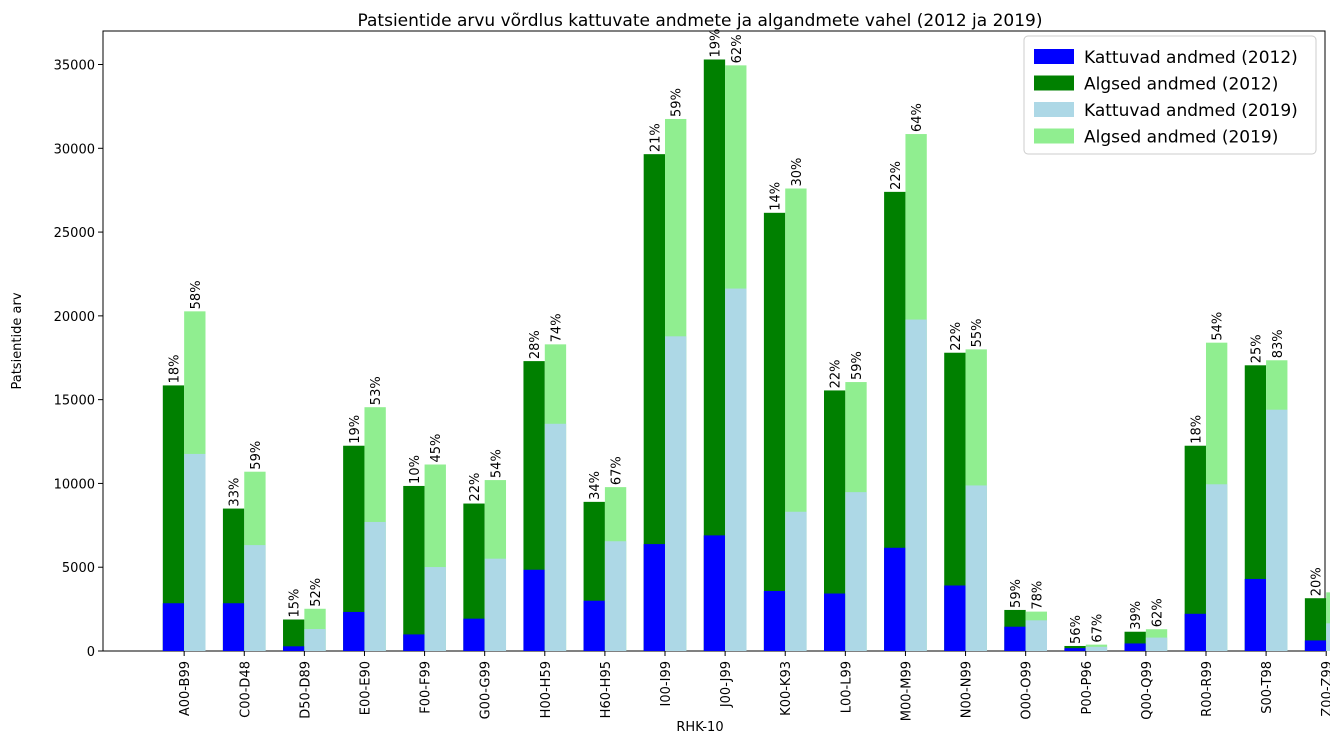  I want to click on x-tick-label: L00-L99, so click(846, 687).